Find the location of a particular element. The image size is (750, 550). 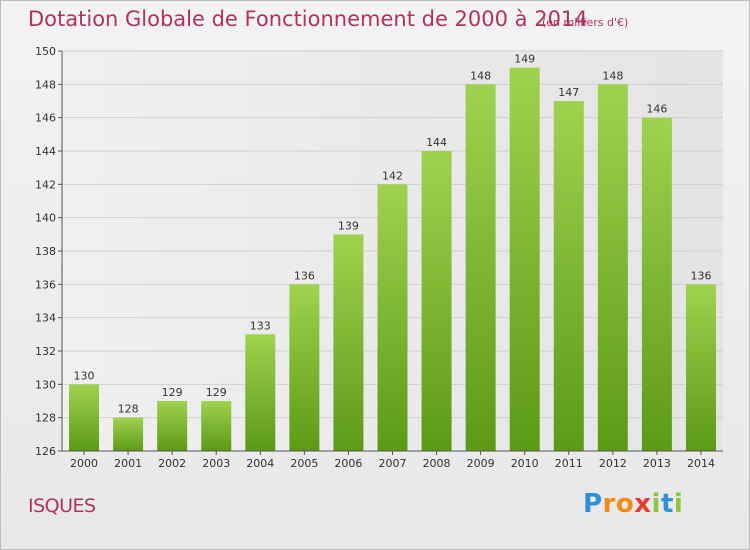

x-tick-label: 2003 is located at coordinates (216, 463).